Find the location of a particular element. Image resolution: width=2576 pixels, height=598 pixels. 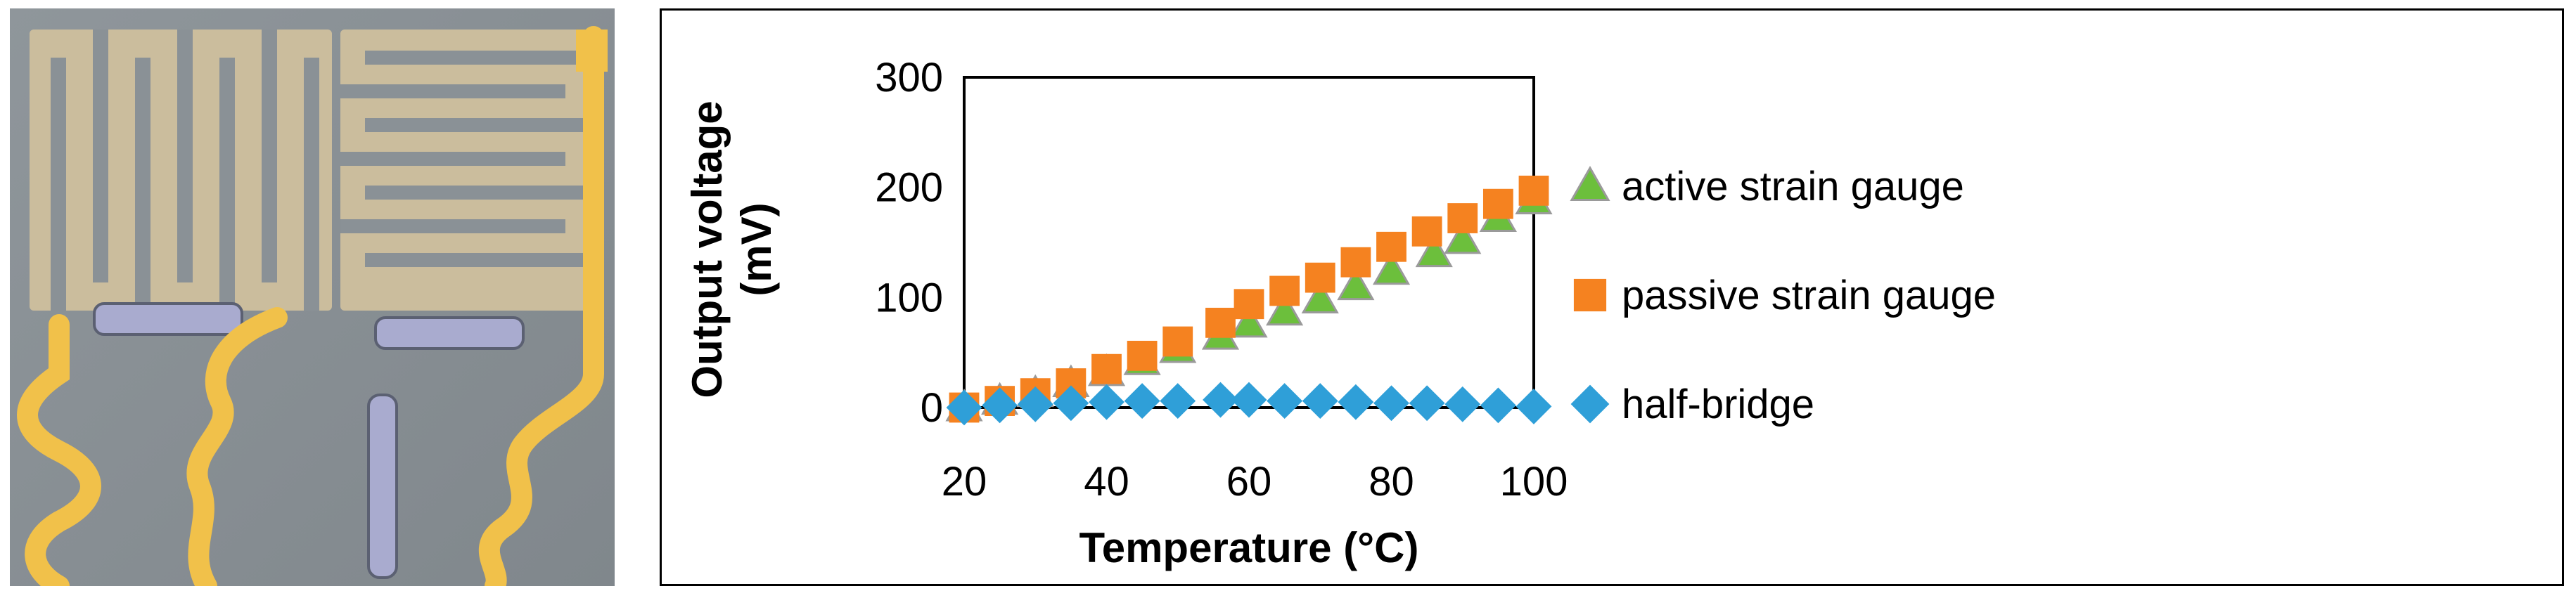

plot-frame is located at coordinates (1249, 243).